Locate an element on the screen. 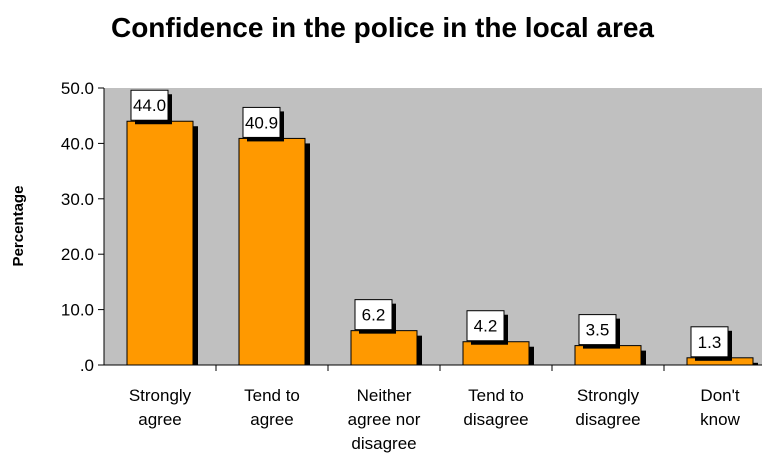 The image size is (765, 467). x-category-label-line: agree nor is located at coordinates (384, 419).